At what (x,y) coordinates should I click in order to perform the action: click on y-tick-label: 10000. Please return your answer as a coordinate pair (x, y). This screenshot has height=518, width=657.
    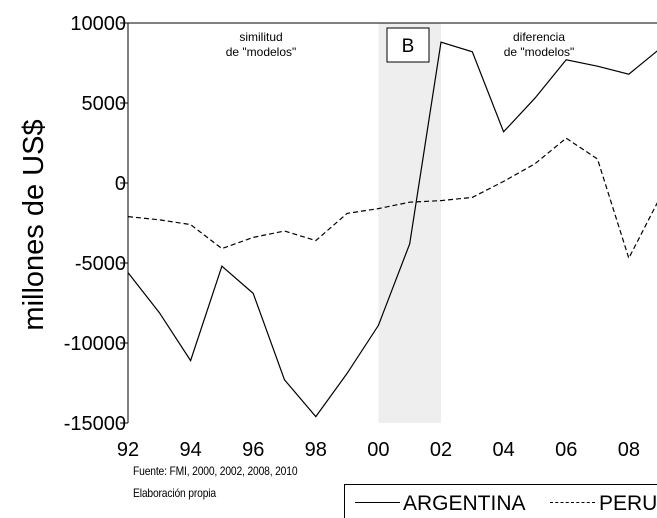
    Looking at the image, I should click on (98, 24).